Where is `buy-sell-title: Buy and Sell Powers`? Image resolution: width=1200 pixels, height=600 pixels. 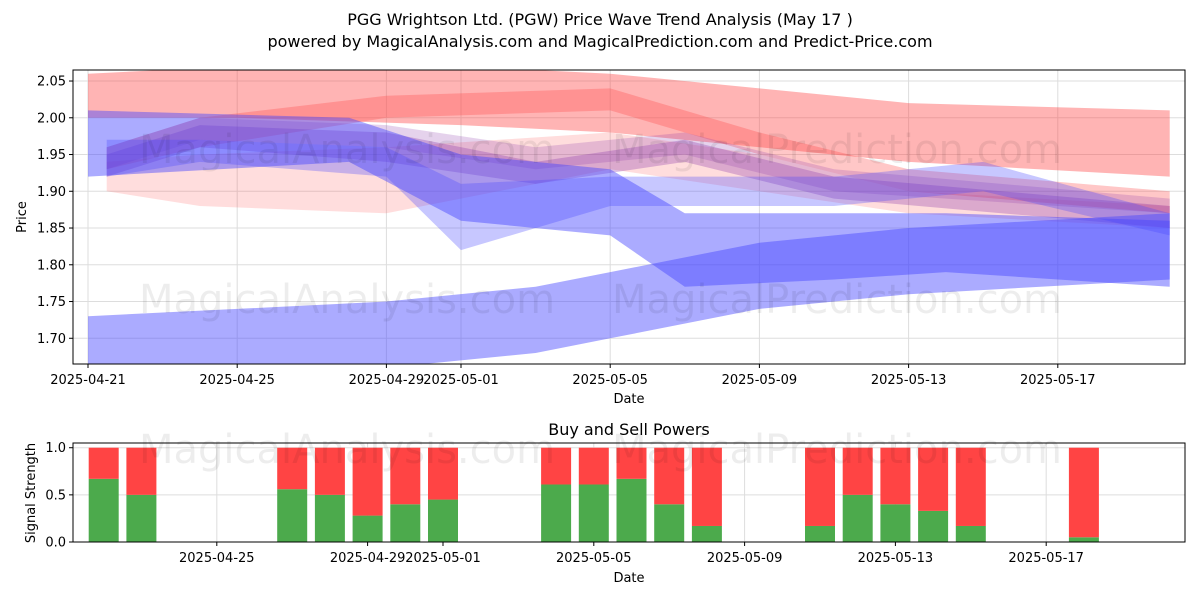
buy-sell-title: Buy and Sell Powers is located at coordinates (629, 429).